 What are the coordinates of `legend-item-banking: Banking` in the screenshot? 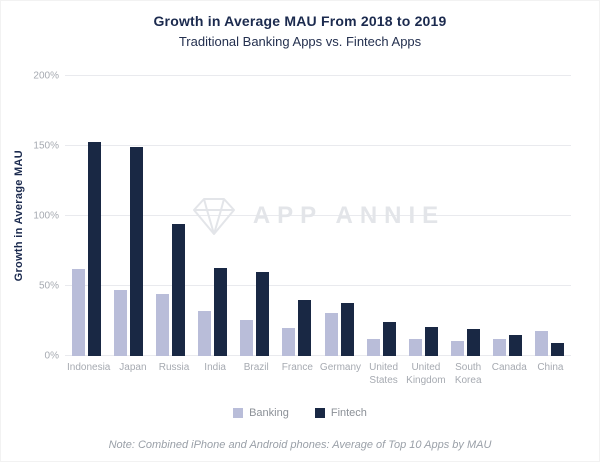 It's located at (261, 413).